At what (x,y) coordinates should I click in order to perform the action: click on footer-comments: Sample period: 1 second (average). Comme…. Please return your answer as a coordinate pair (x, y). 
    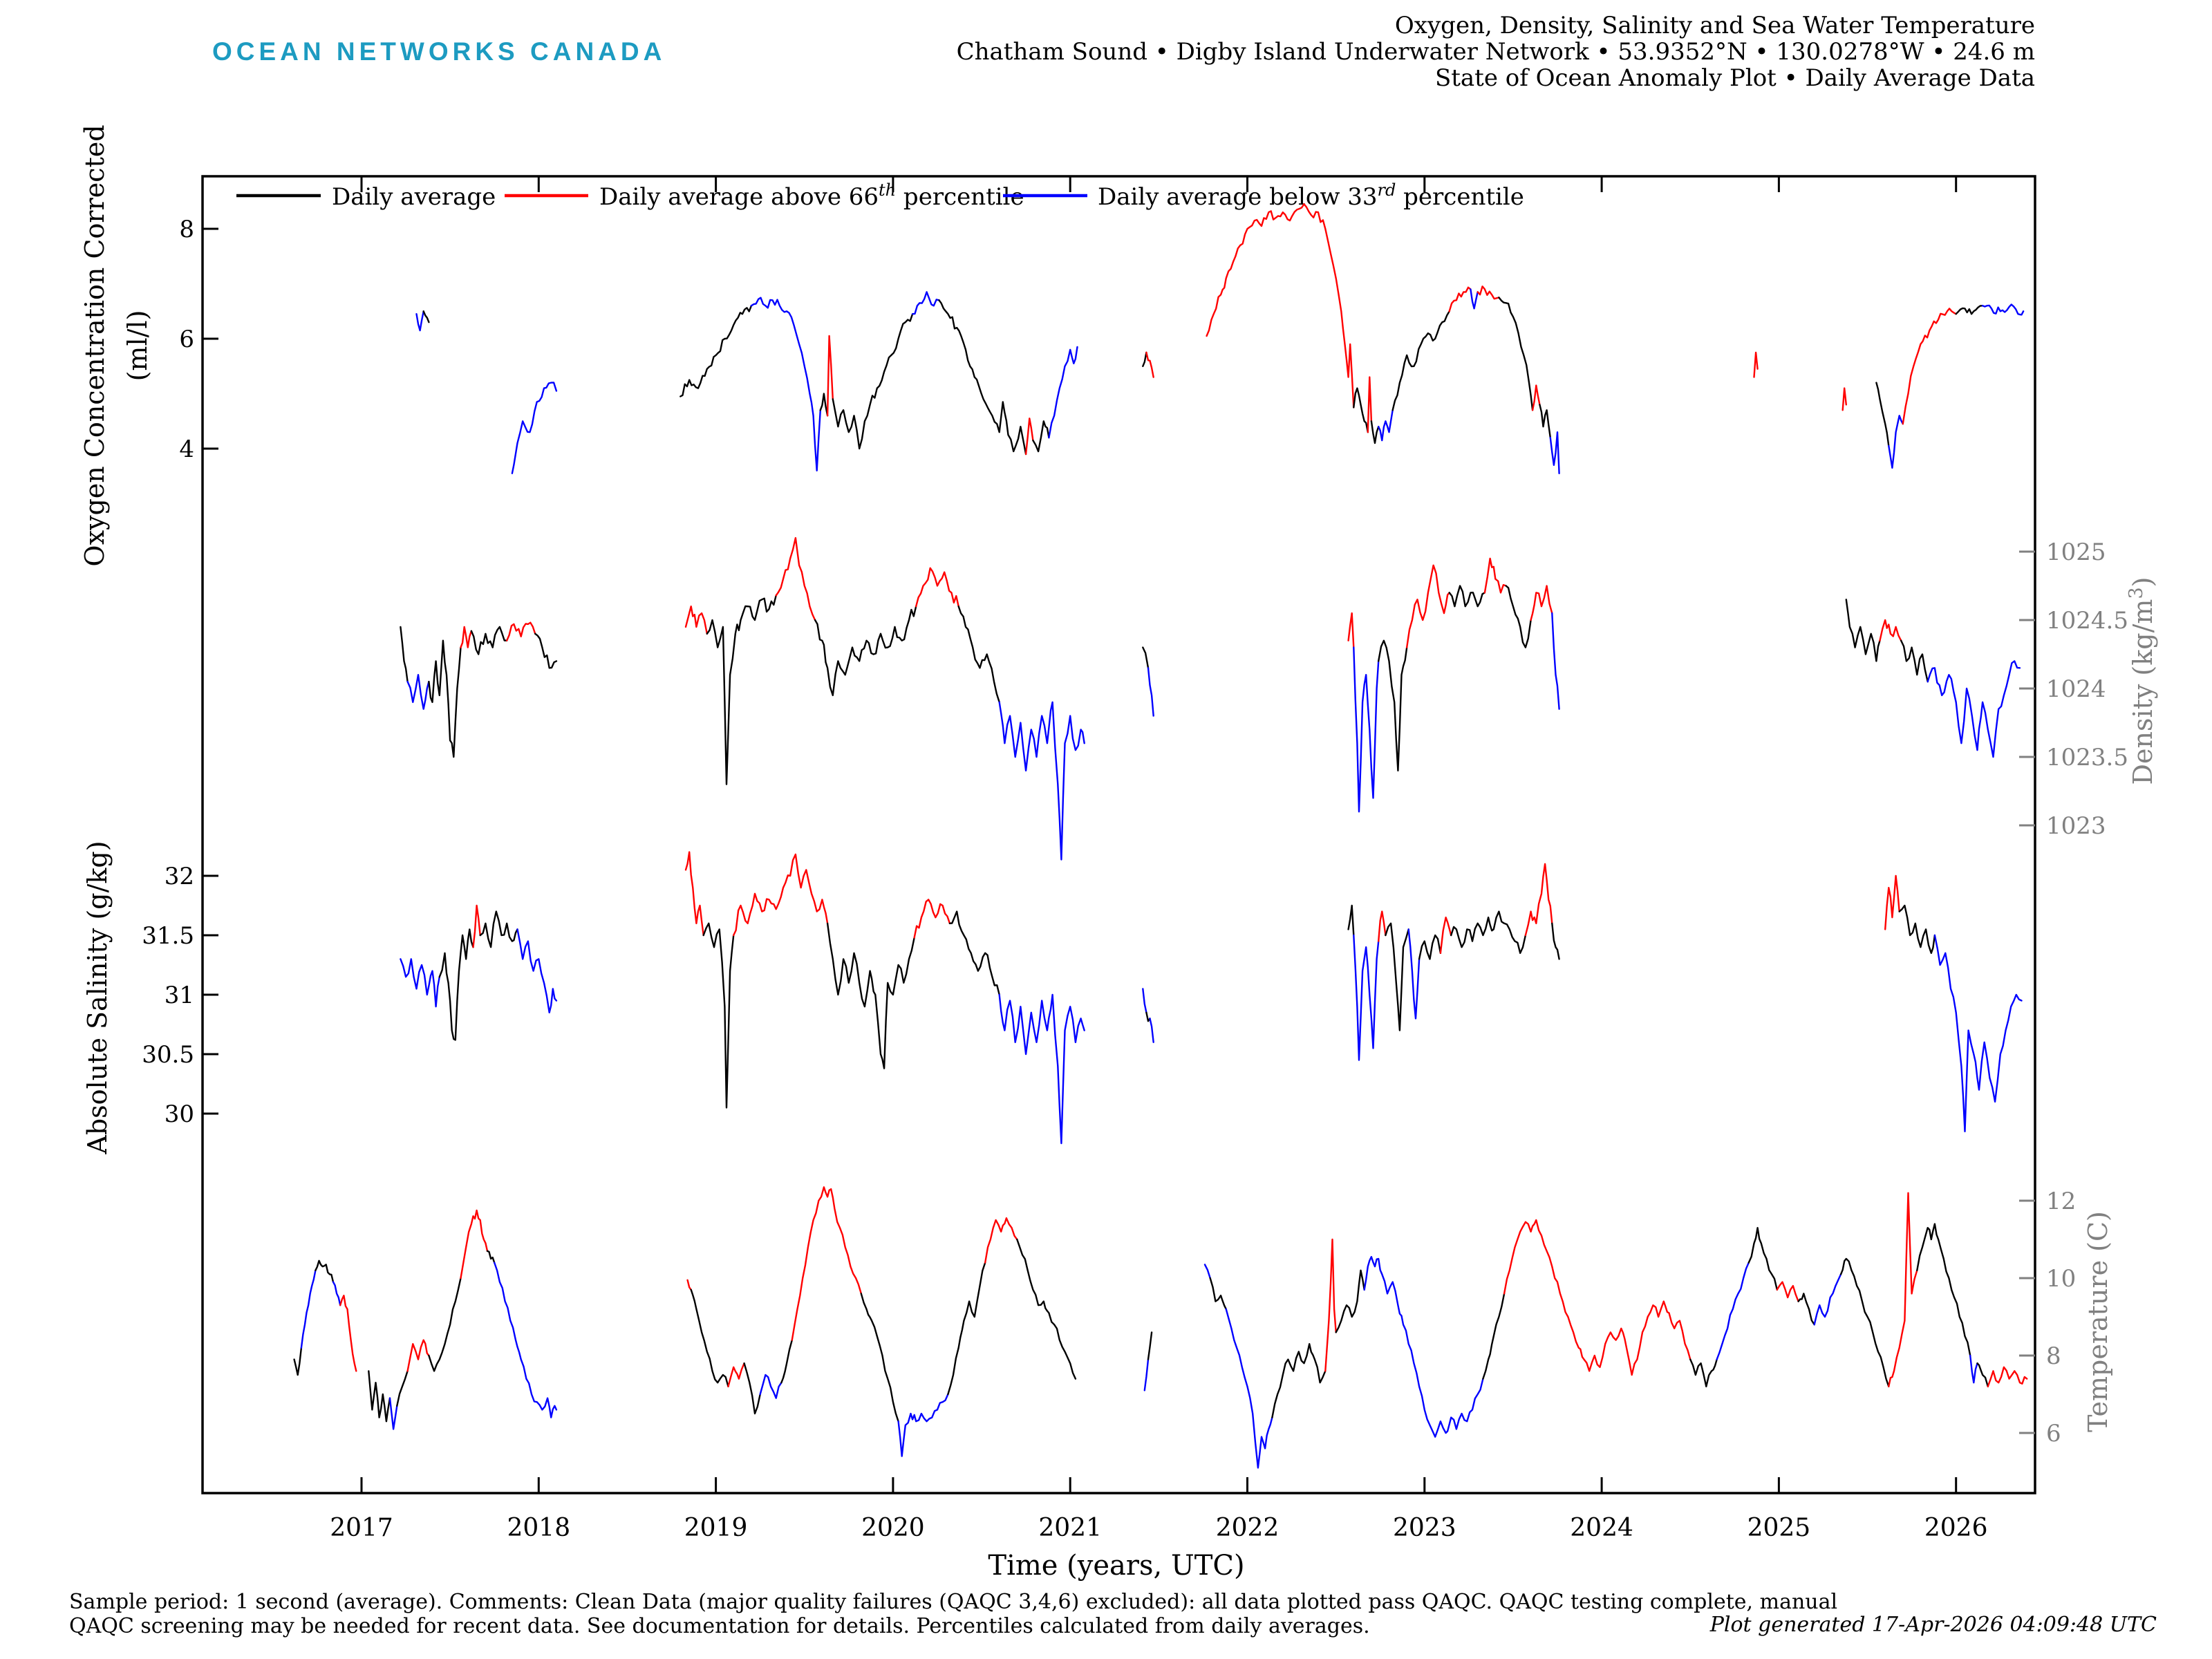
    Looking at the image, I should click on (953, 1614).